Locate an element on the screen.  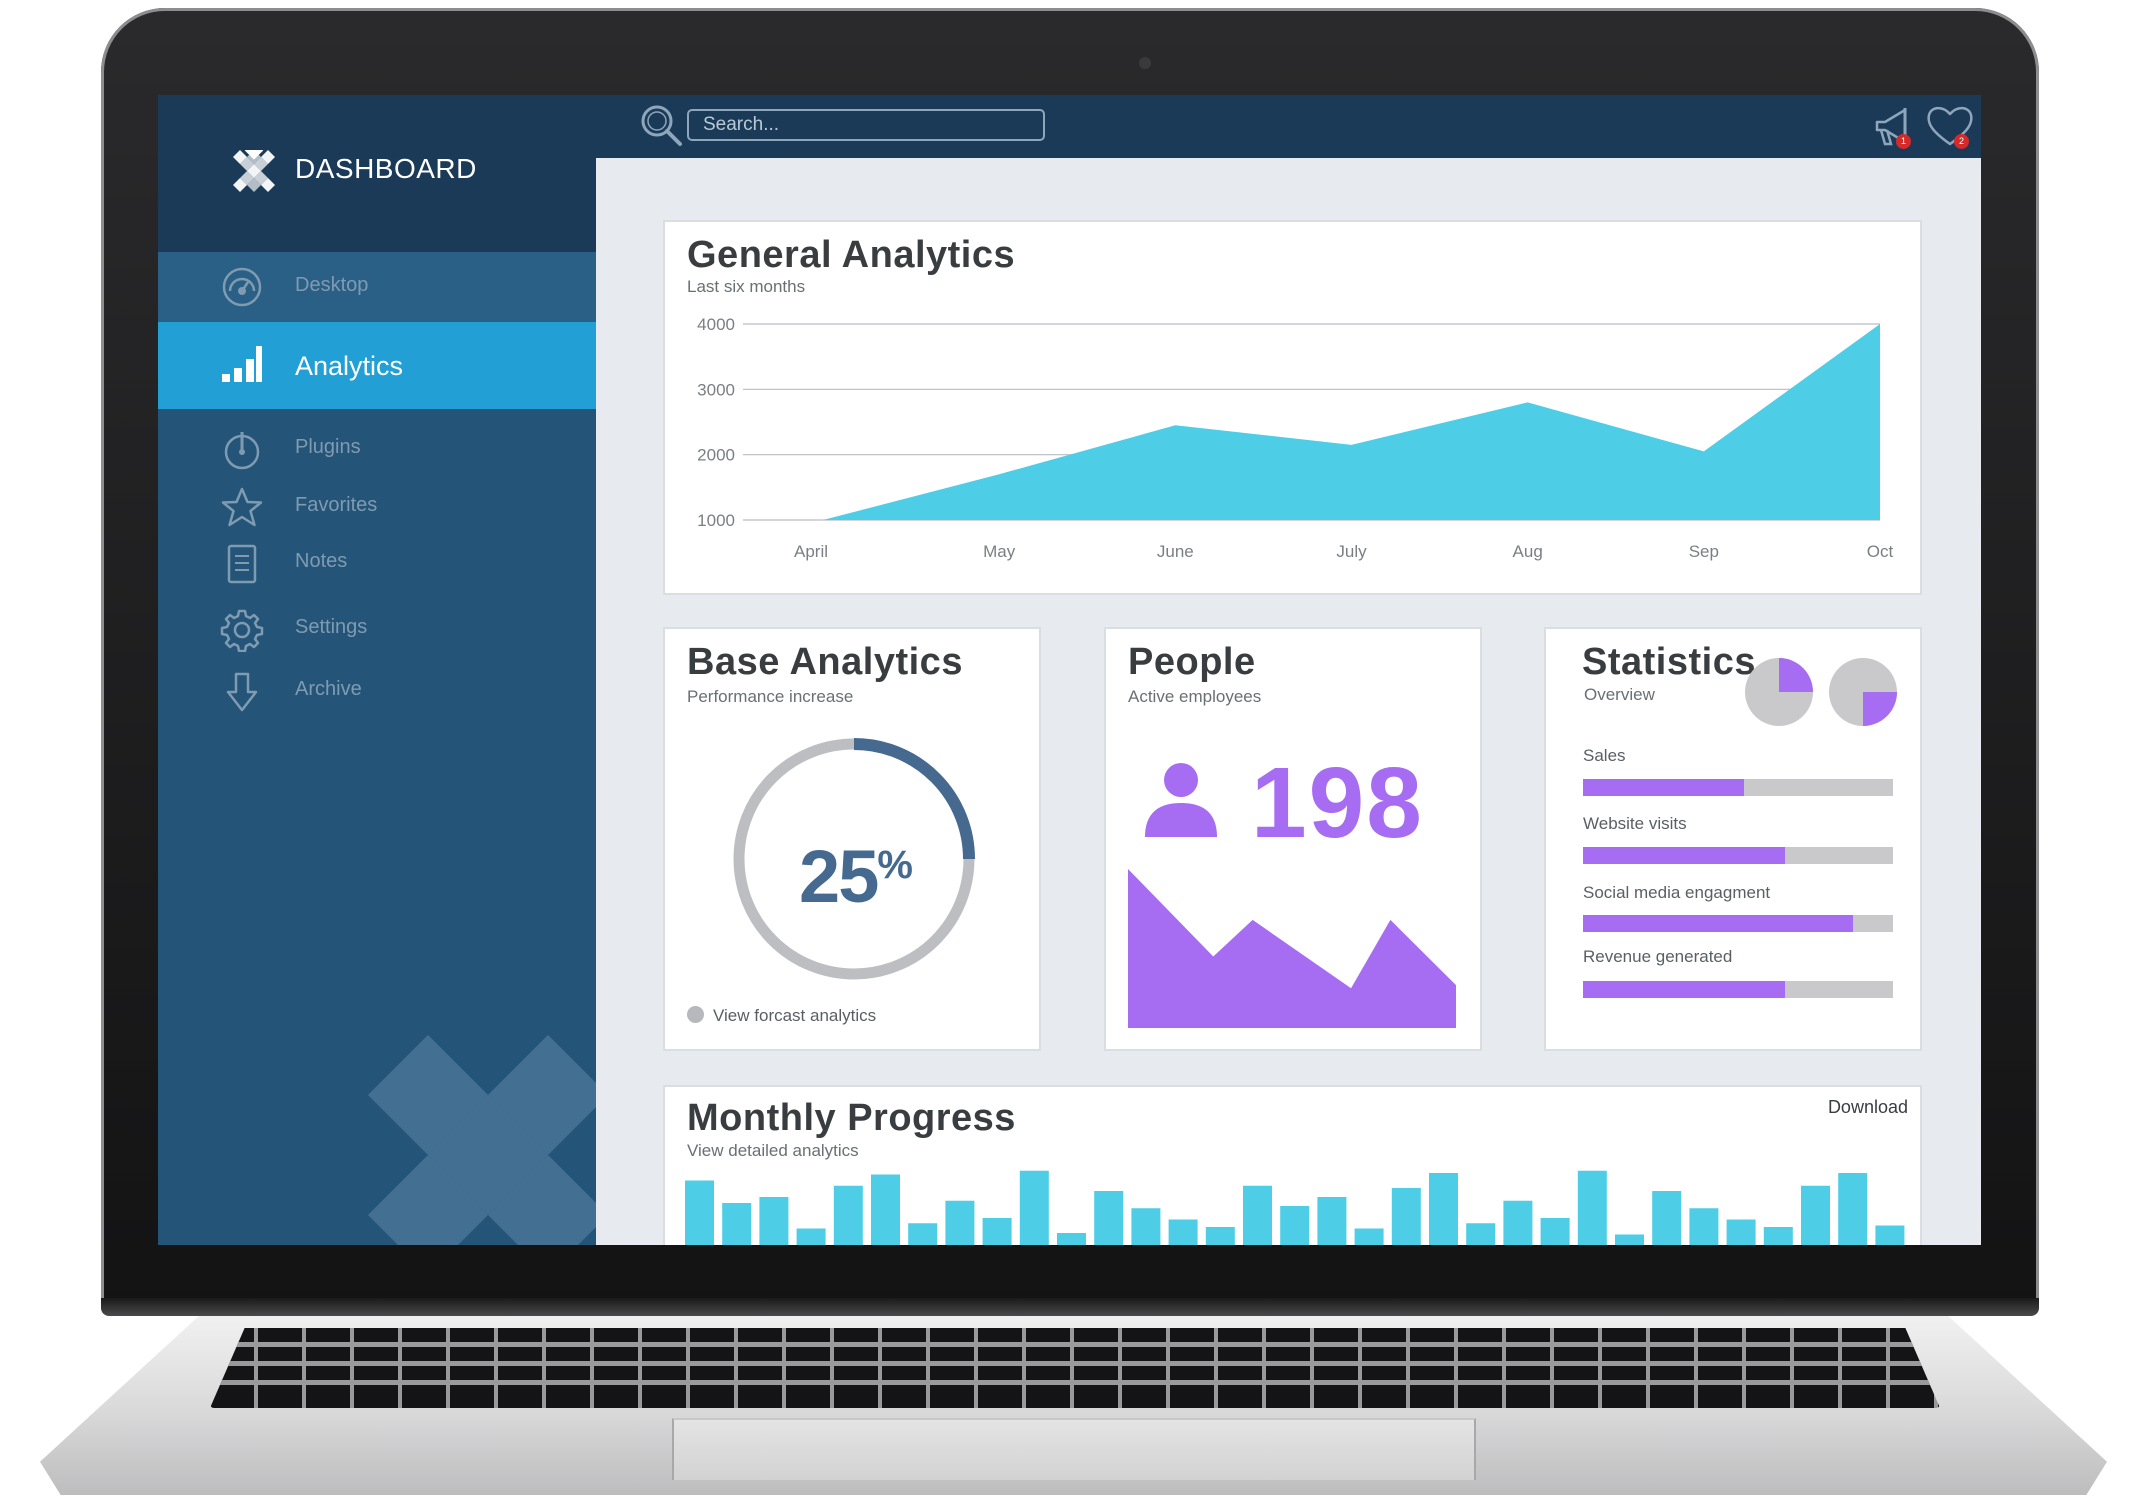
statistics-pies is located at coordinates (1821, 692).